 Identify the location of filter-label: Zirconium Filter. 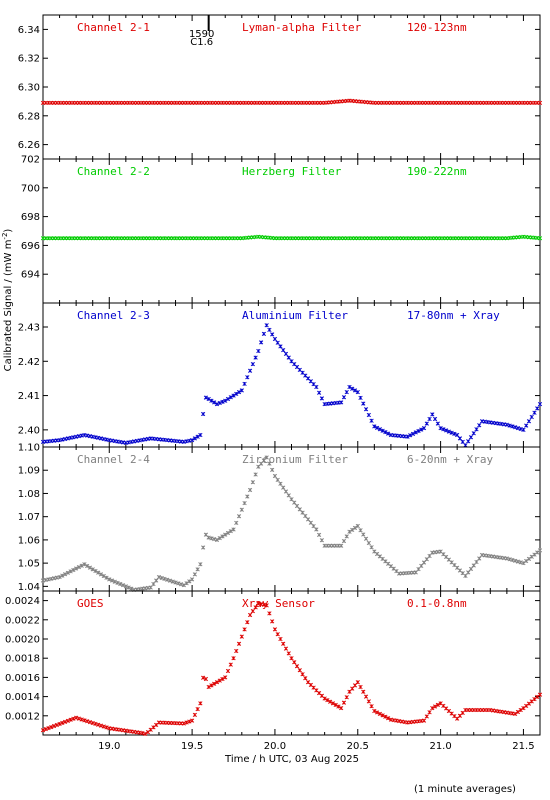
(295, 459).